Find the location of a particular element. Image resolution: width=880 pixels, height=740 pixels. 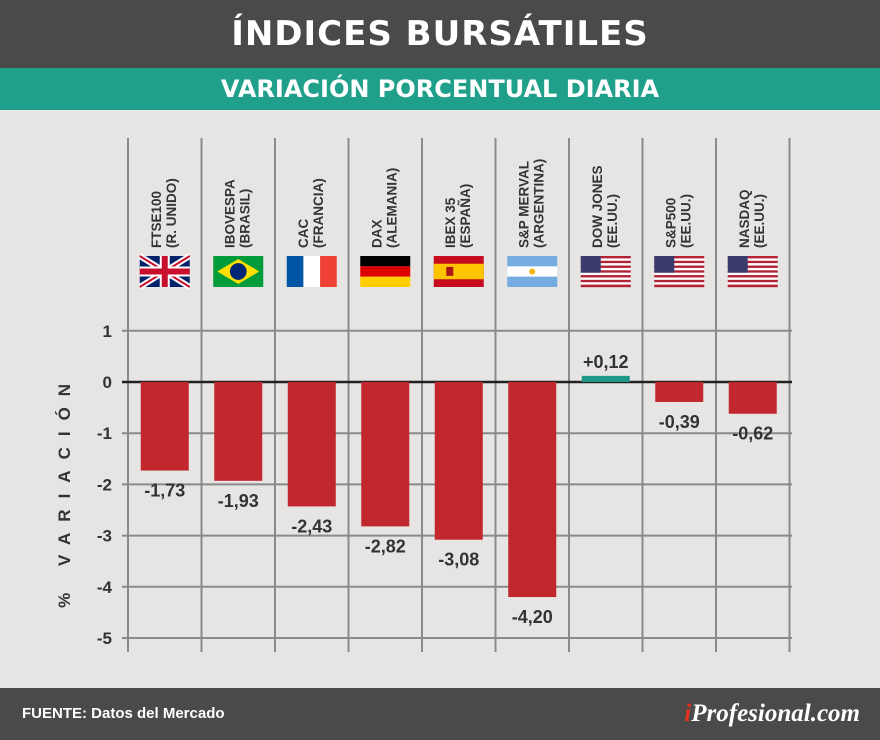

data-label: -1,93 is located at coordinates (238, 501).